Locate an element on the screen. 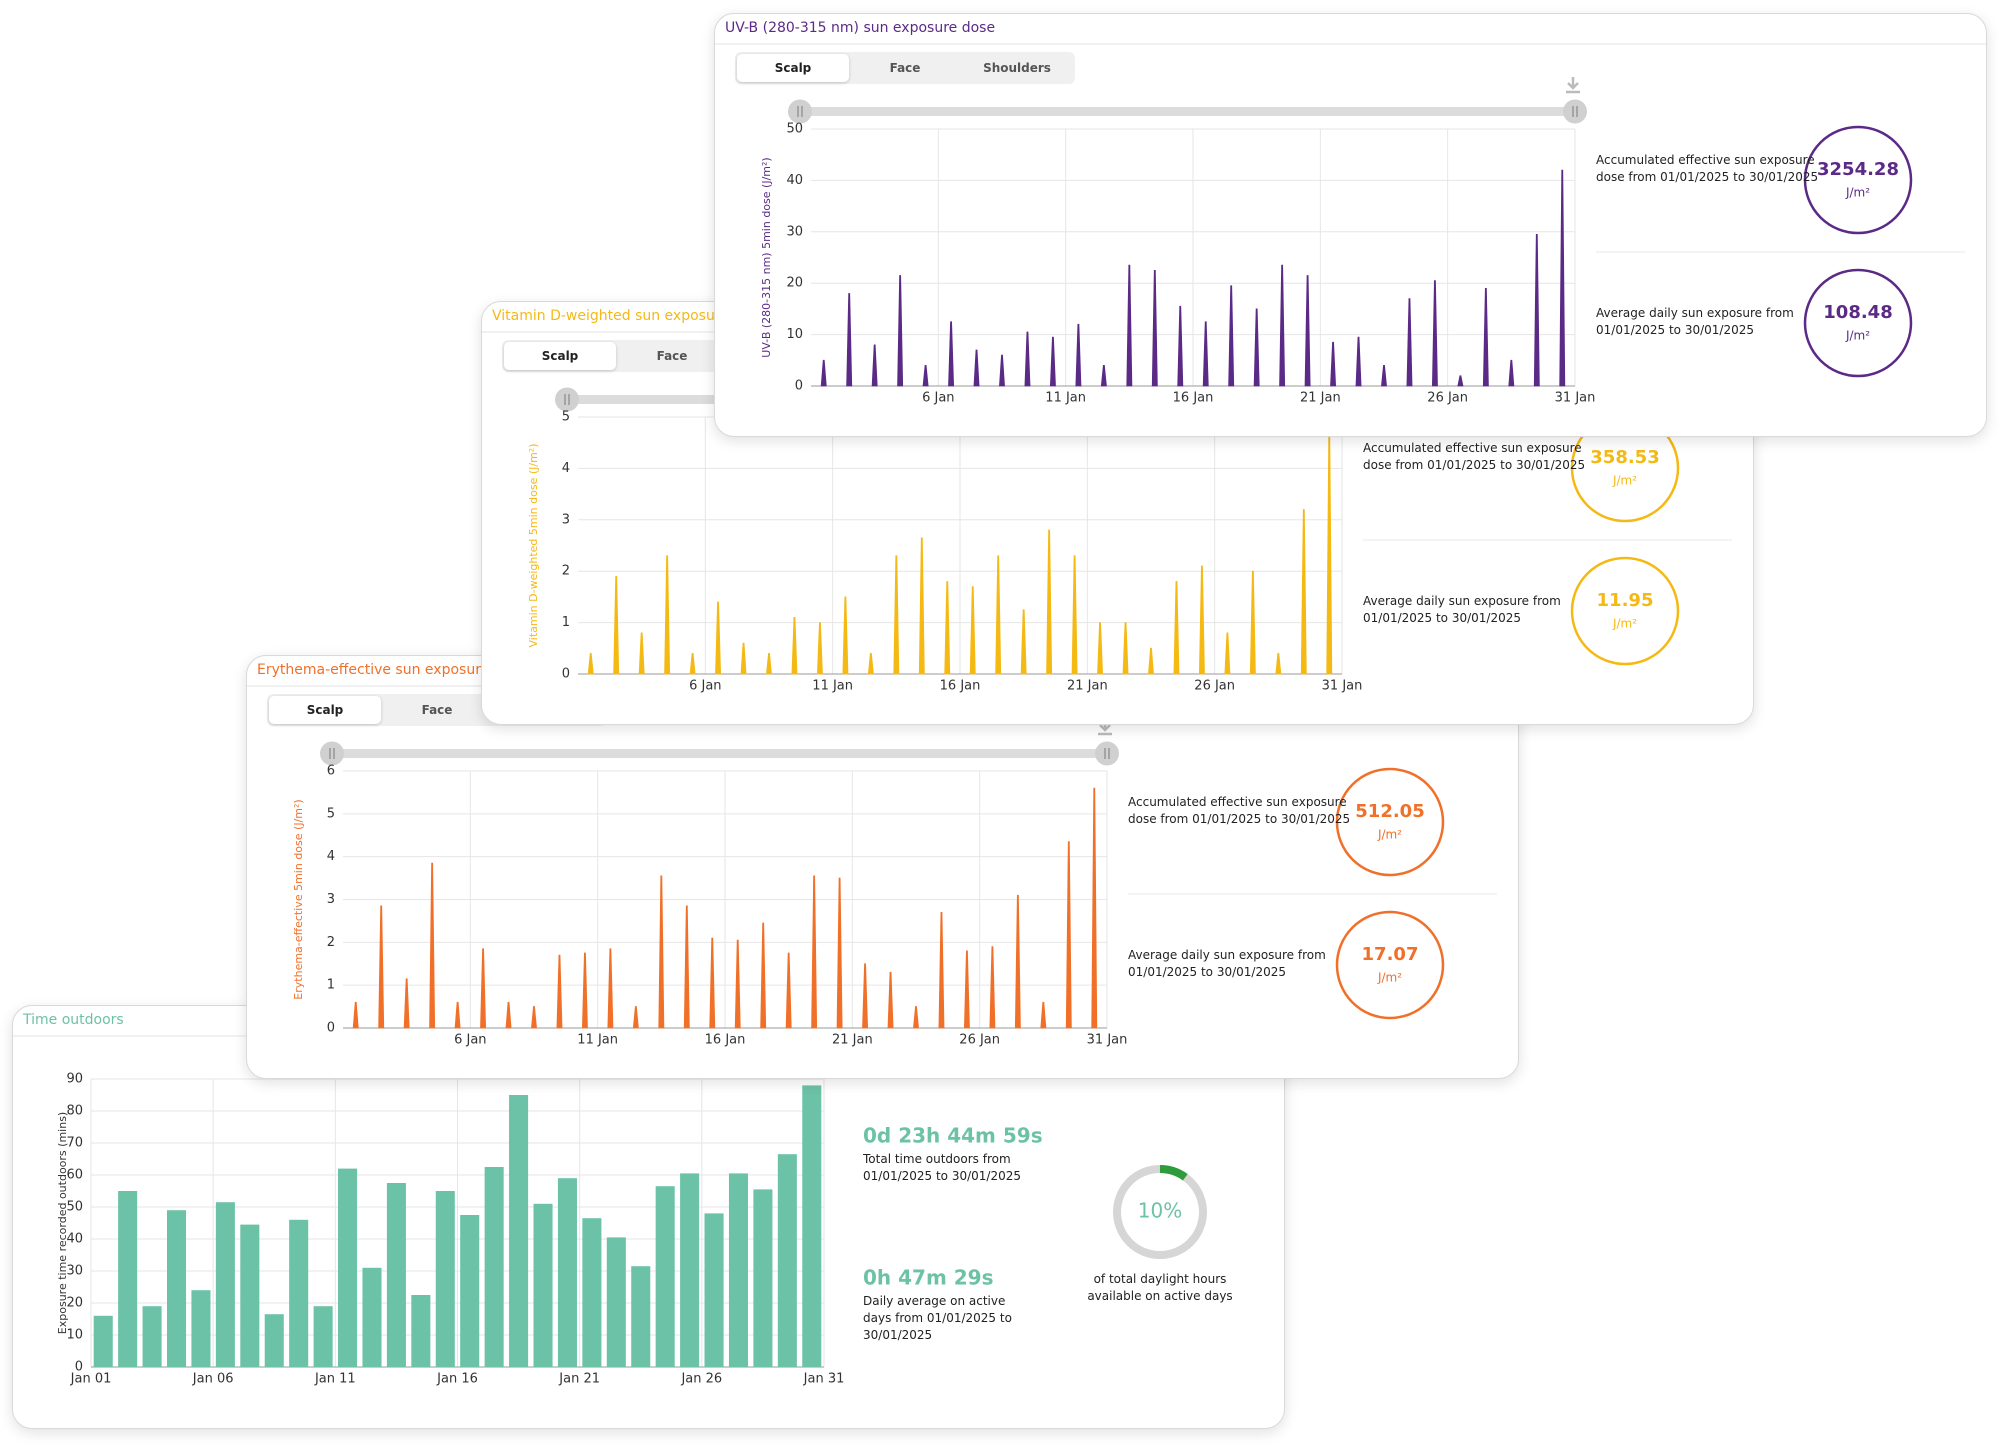 Image resolution: width=2000 pixels, height=1445 pixels. x-tick-label: Jan 31 is located at coordinates (824, 1379).